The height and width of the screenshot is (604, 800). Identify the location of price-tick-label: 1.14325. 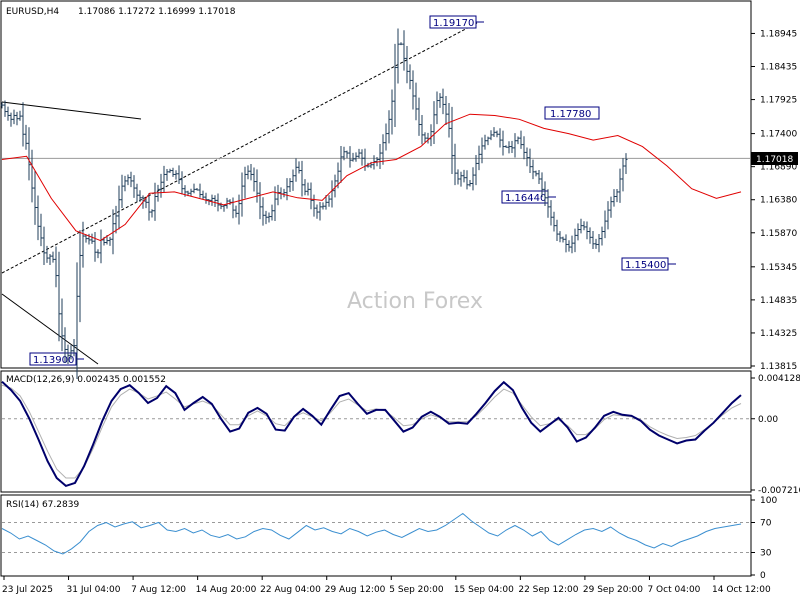
(778, 334).